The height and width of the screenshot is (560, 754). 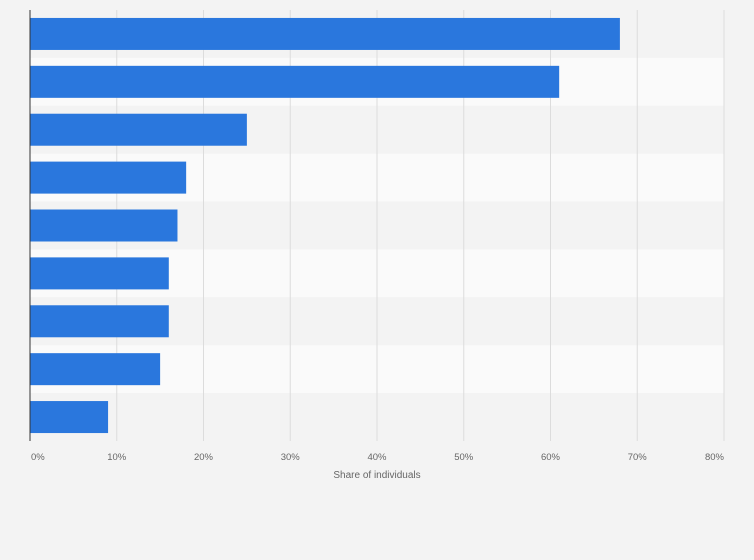 I want to click on x-tick-label: 40%, so click(x=377, y=457).